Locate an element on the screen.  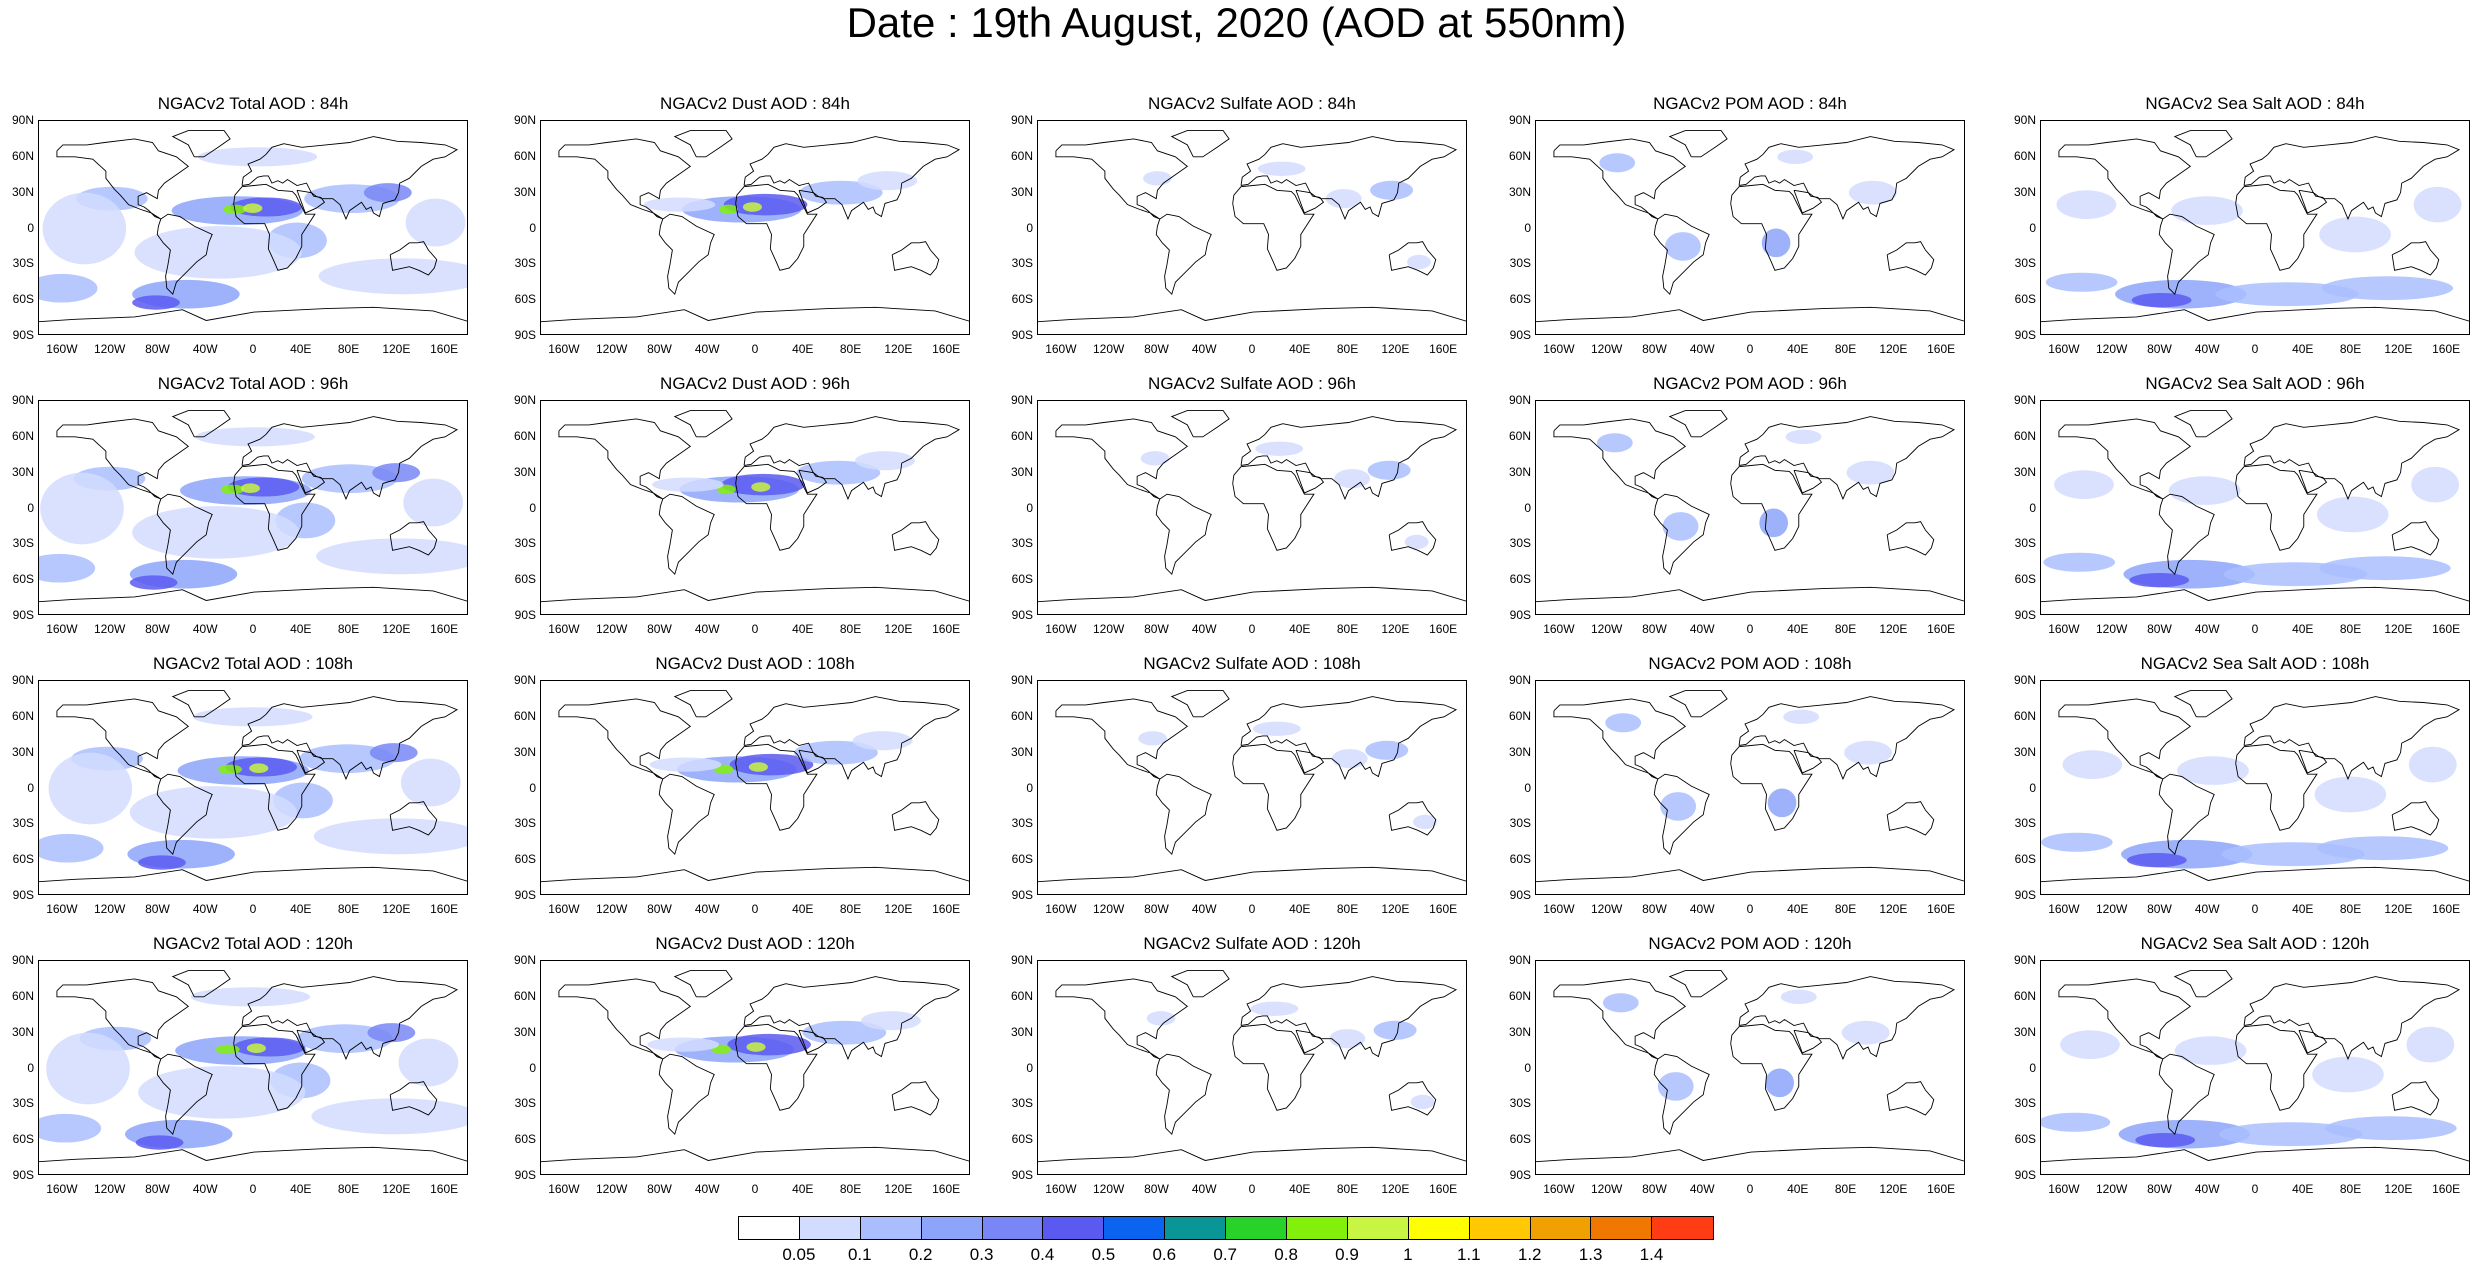
latitude-tick-label: 30S is located at coordinates (23, 823).